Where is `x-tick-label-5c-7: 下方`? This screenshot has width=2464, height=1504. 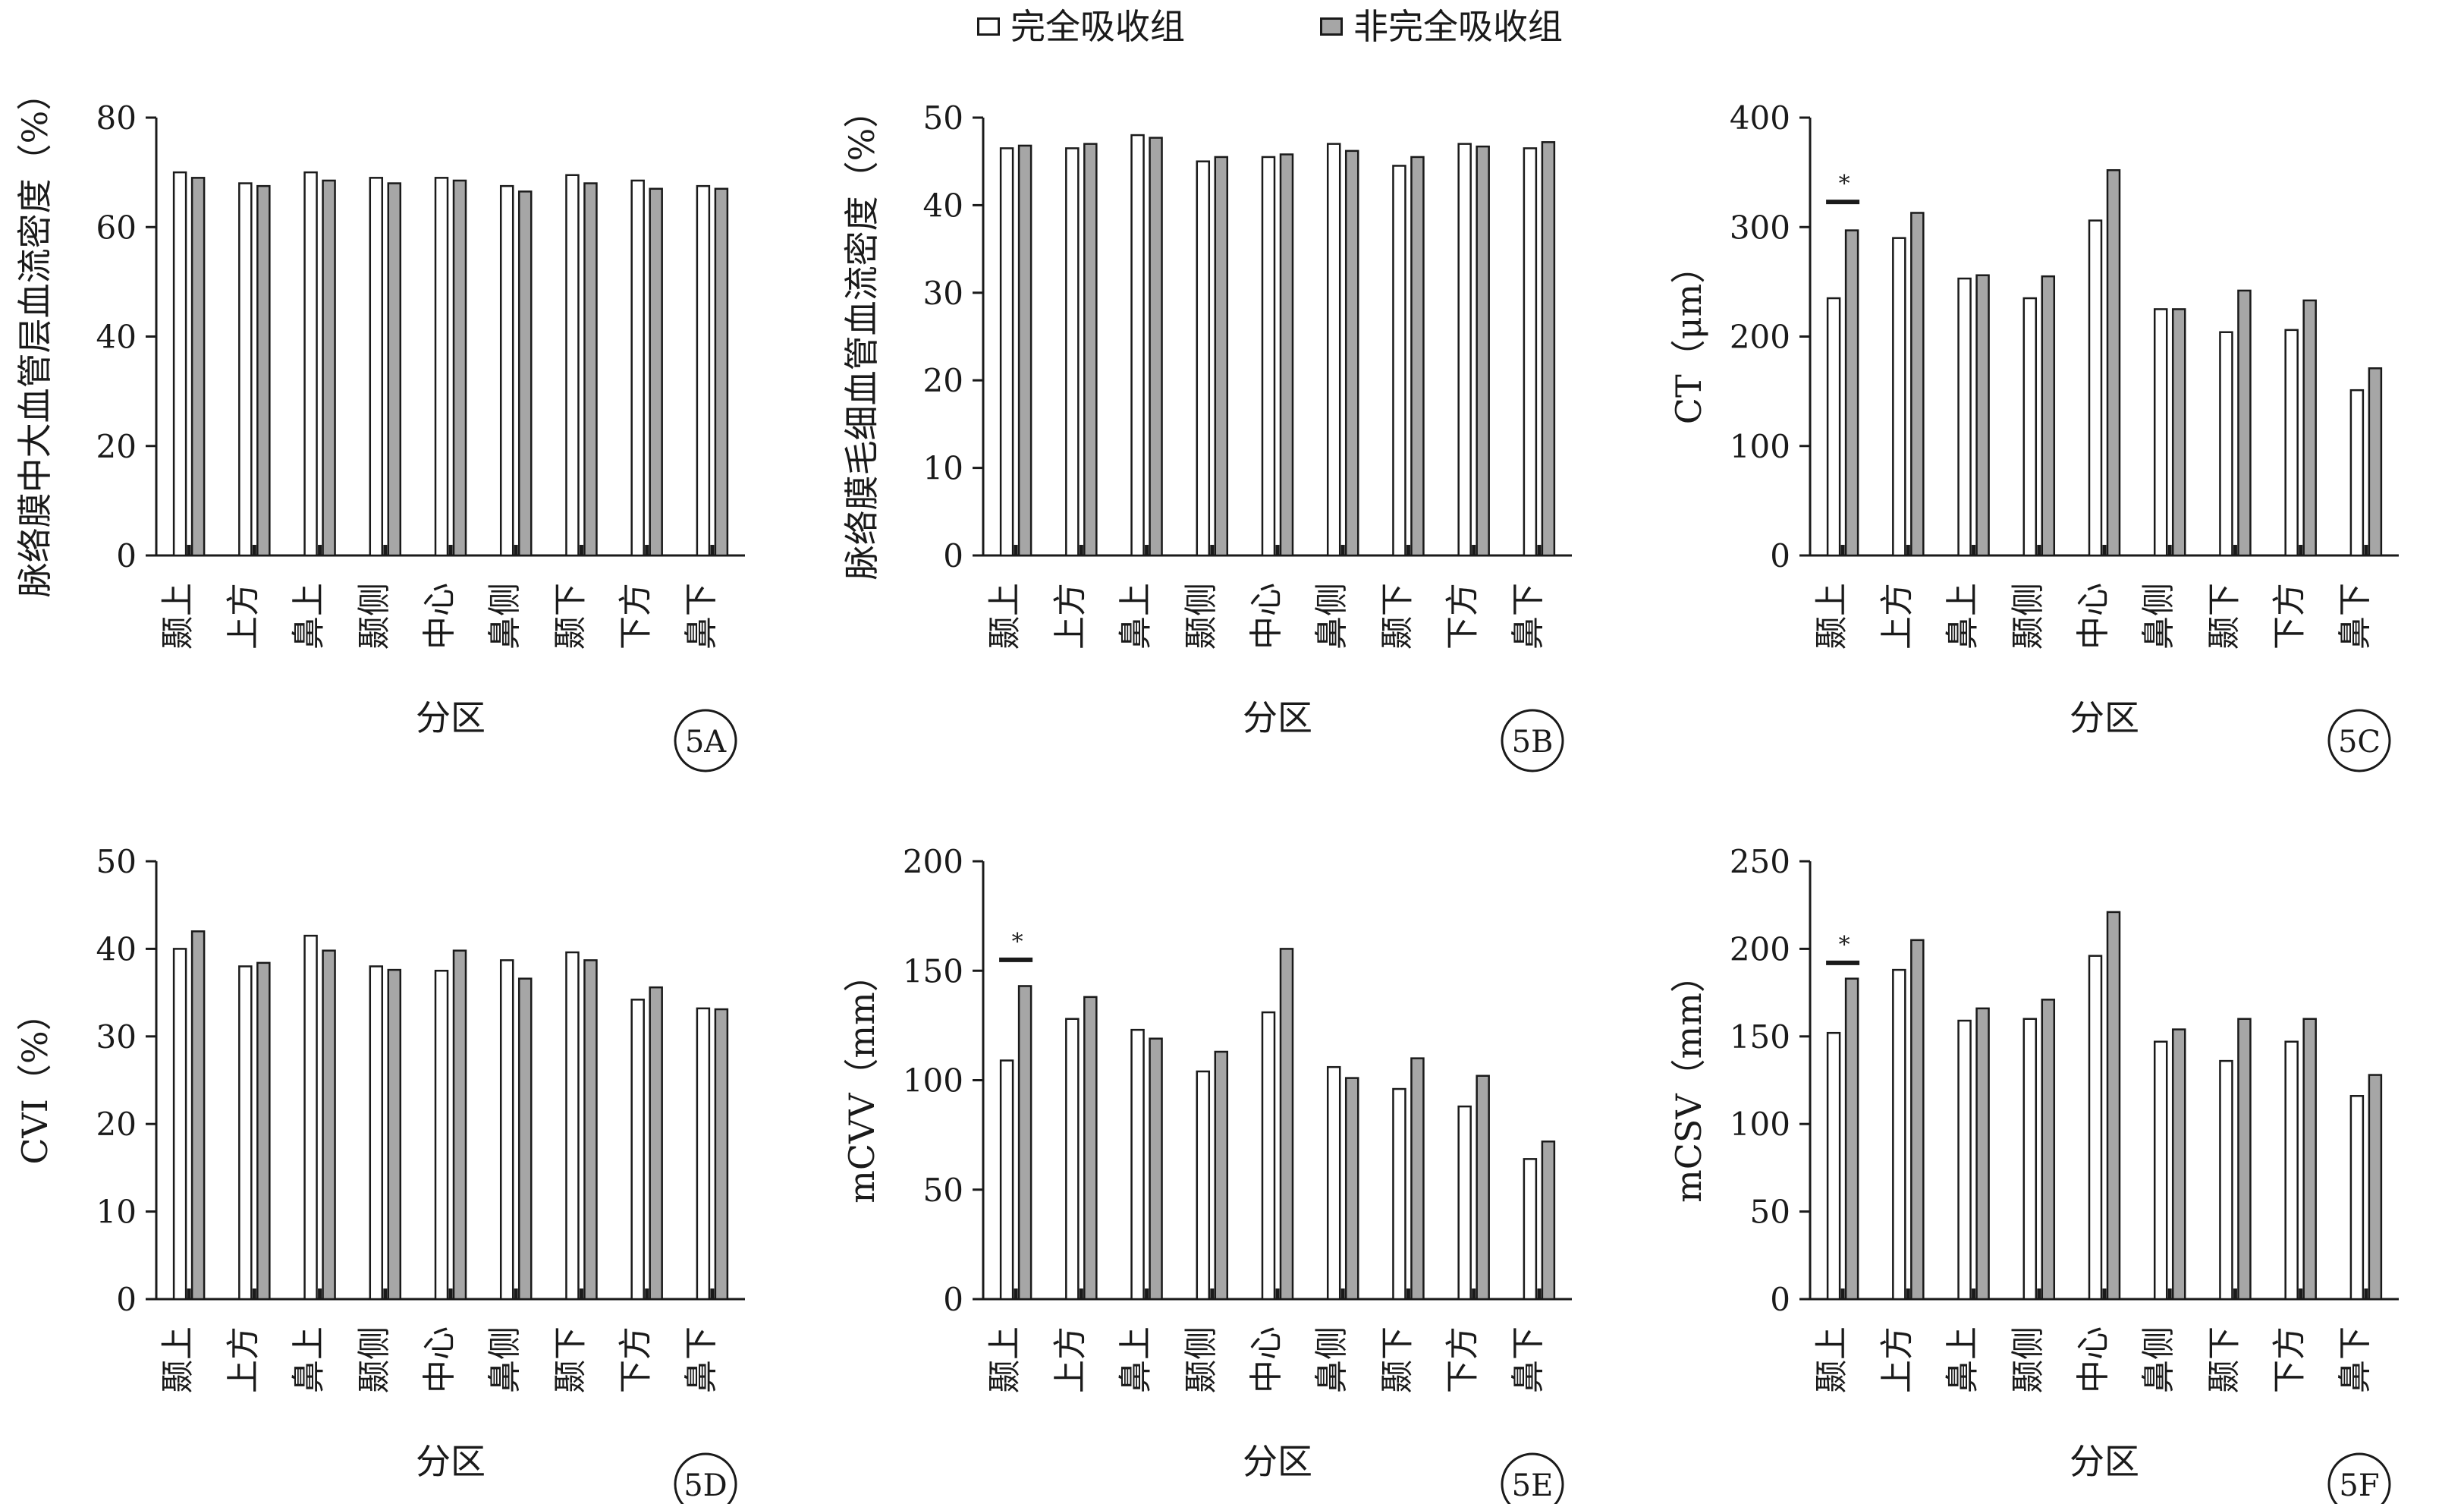
x-tick-label-5c-7: 下方 is located at coordinates (2290, 616).